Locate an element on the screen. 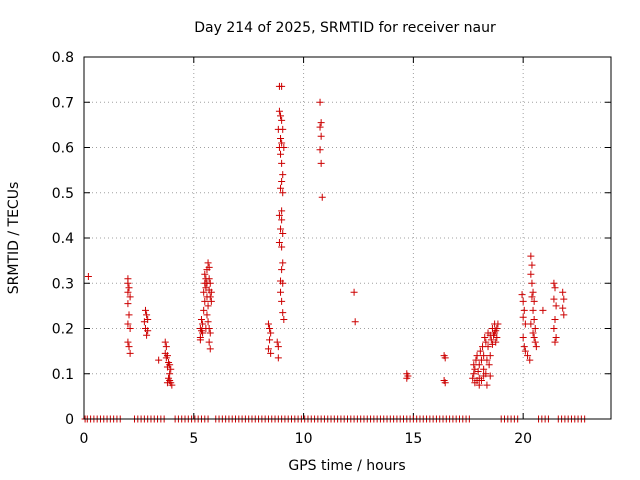  x-tick-label: 15 is located at coordinates (413, 439).